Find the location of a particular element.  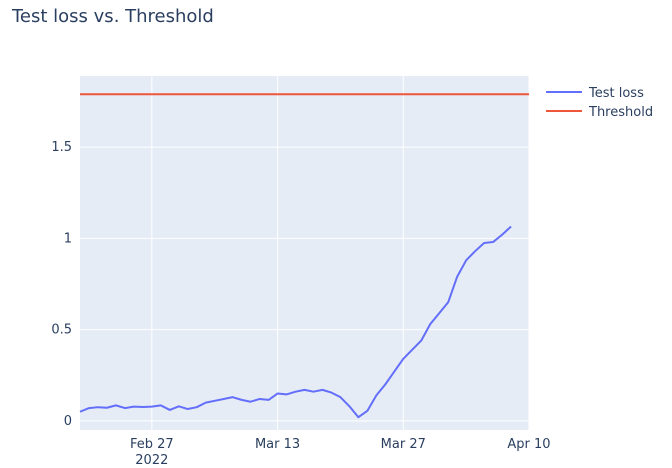

x-tick-label: Apr 10 is located at coordinates (528, 444).